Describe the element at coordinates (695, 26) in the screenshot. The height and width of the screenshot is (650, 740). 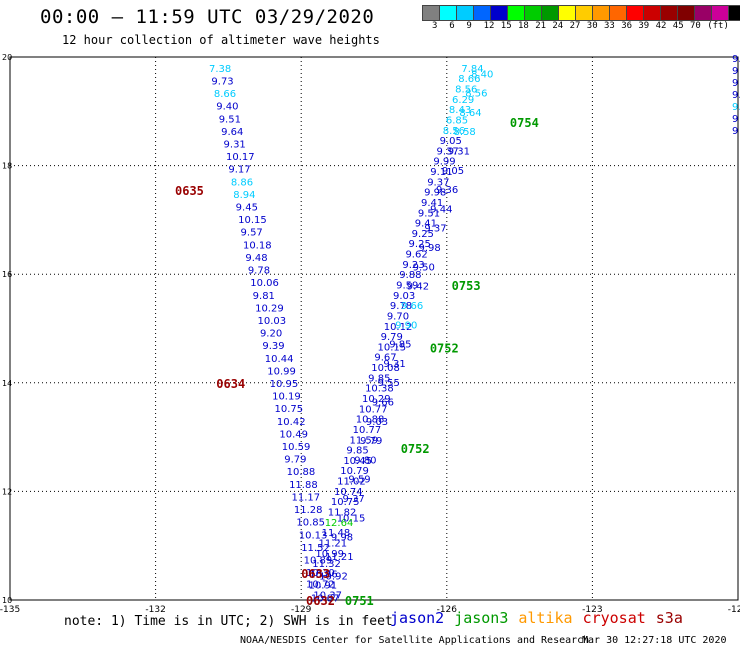
I see `legend-label: 70` at that location.